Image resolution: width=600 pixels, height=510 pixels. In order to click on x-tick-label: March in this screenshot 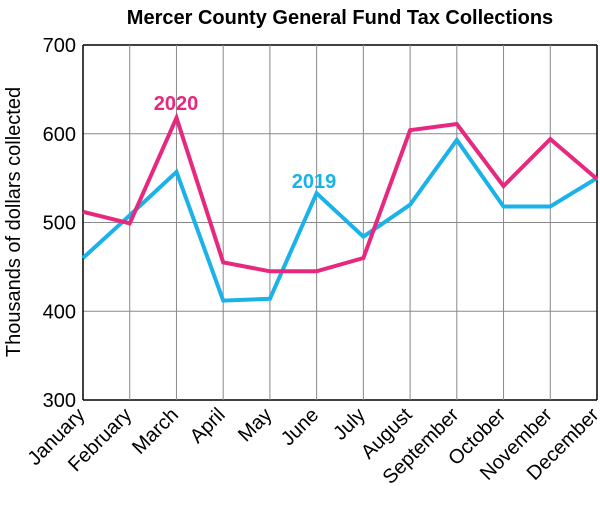, I will do `click(155, 431)`.